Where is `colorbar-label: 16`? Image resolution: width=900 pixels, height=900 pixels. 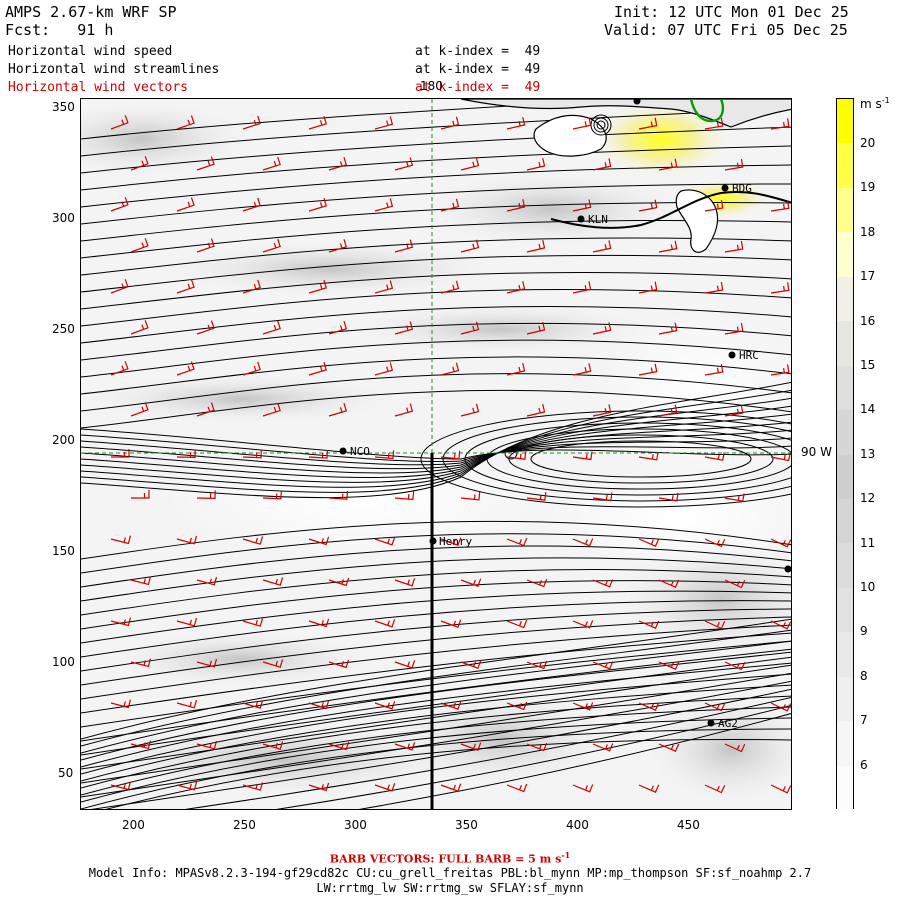
colorbar-label: 16 is located at coordinates (868, 320).